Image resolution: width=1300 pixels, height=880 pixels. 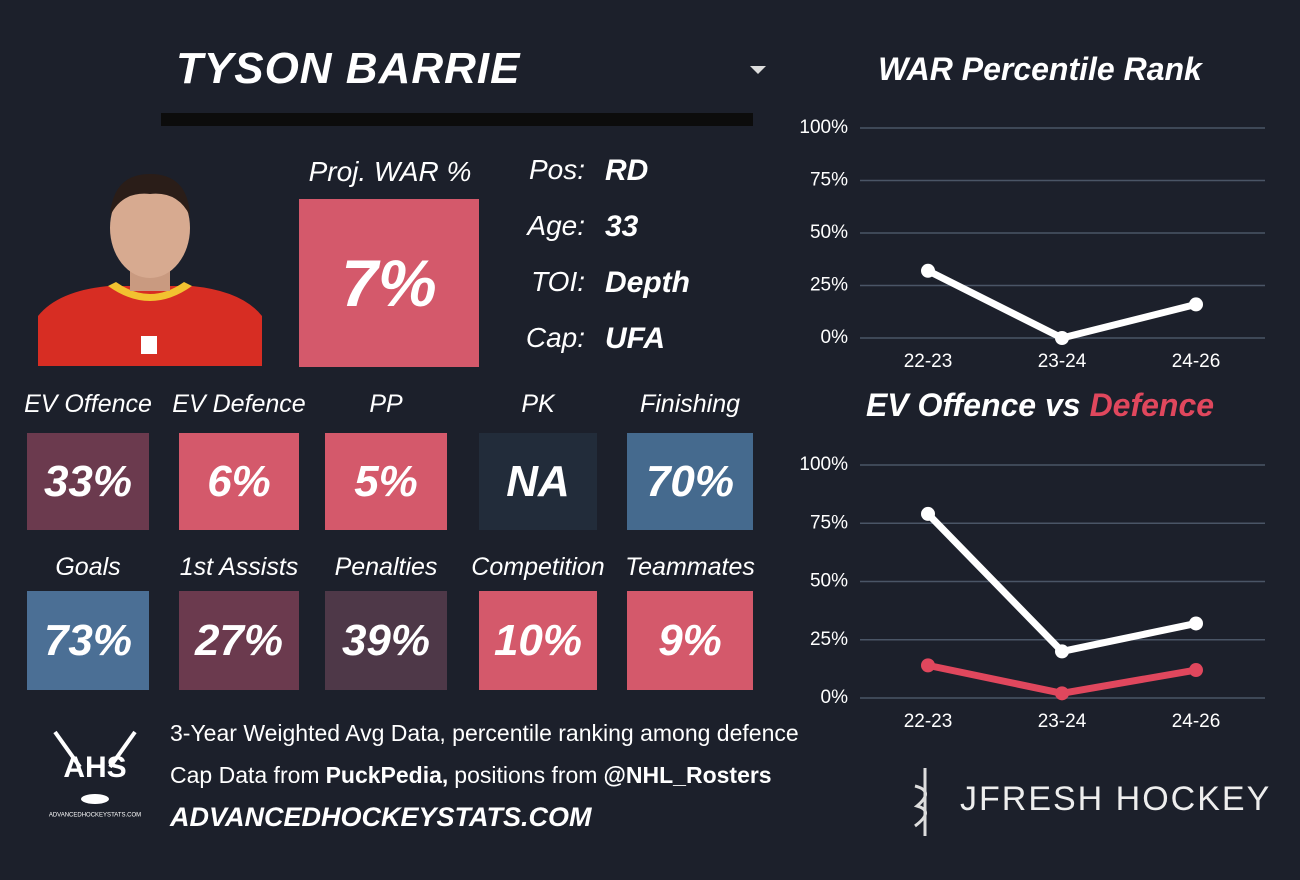 What do you see at coordinates (538, 640) in the screenshot?
I see `stat-tile: 10%` at bounding box center [538, 640].